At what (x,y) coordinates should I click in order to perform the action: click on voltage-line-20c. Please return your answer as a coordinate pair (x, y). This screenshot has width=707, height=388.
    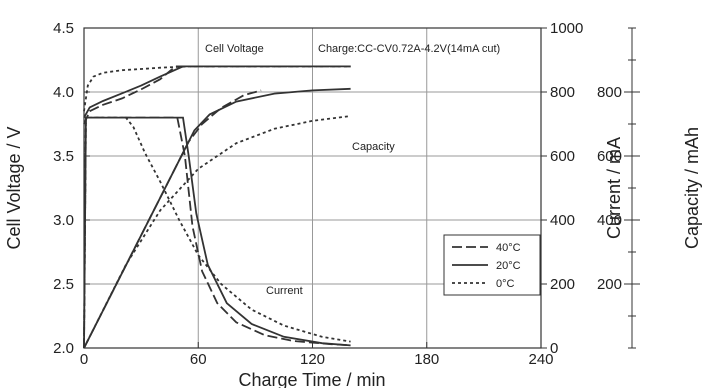
    Looking at the image, I should click on (217, 92).